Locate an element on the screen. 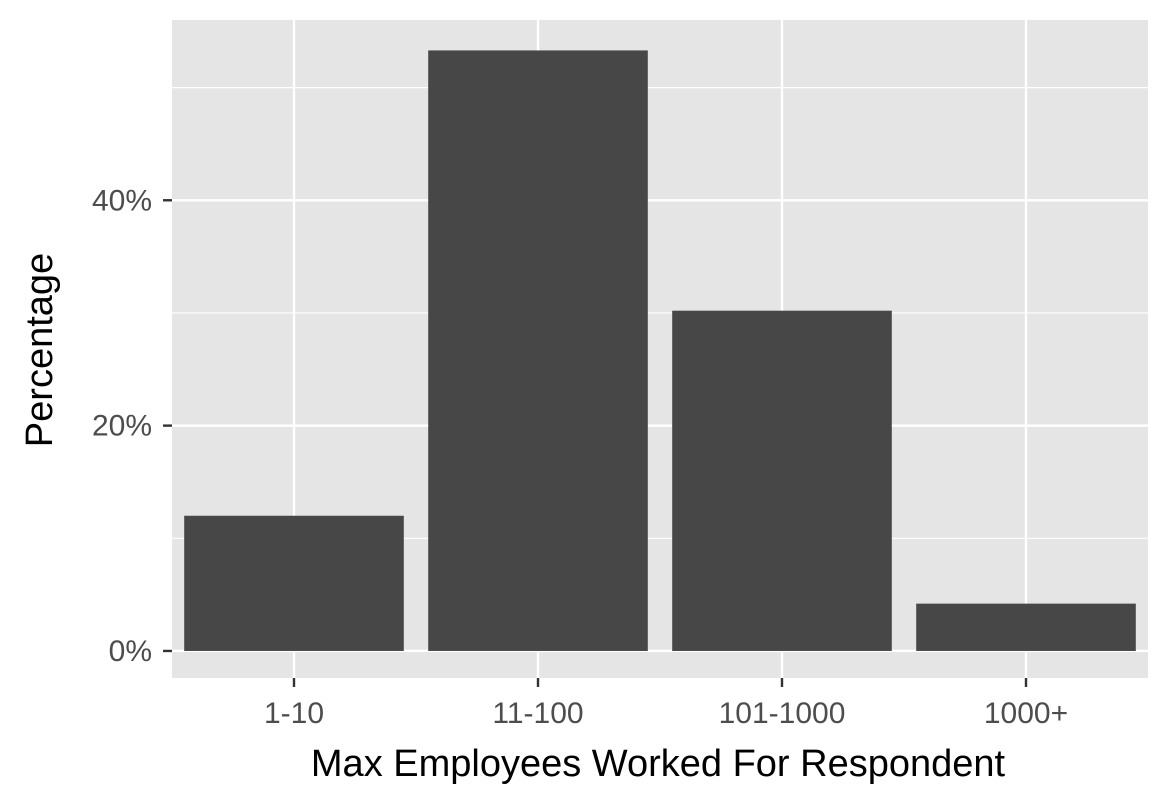  y-tick-label: 0% is located at coordinates (130, 651).